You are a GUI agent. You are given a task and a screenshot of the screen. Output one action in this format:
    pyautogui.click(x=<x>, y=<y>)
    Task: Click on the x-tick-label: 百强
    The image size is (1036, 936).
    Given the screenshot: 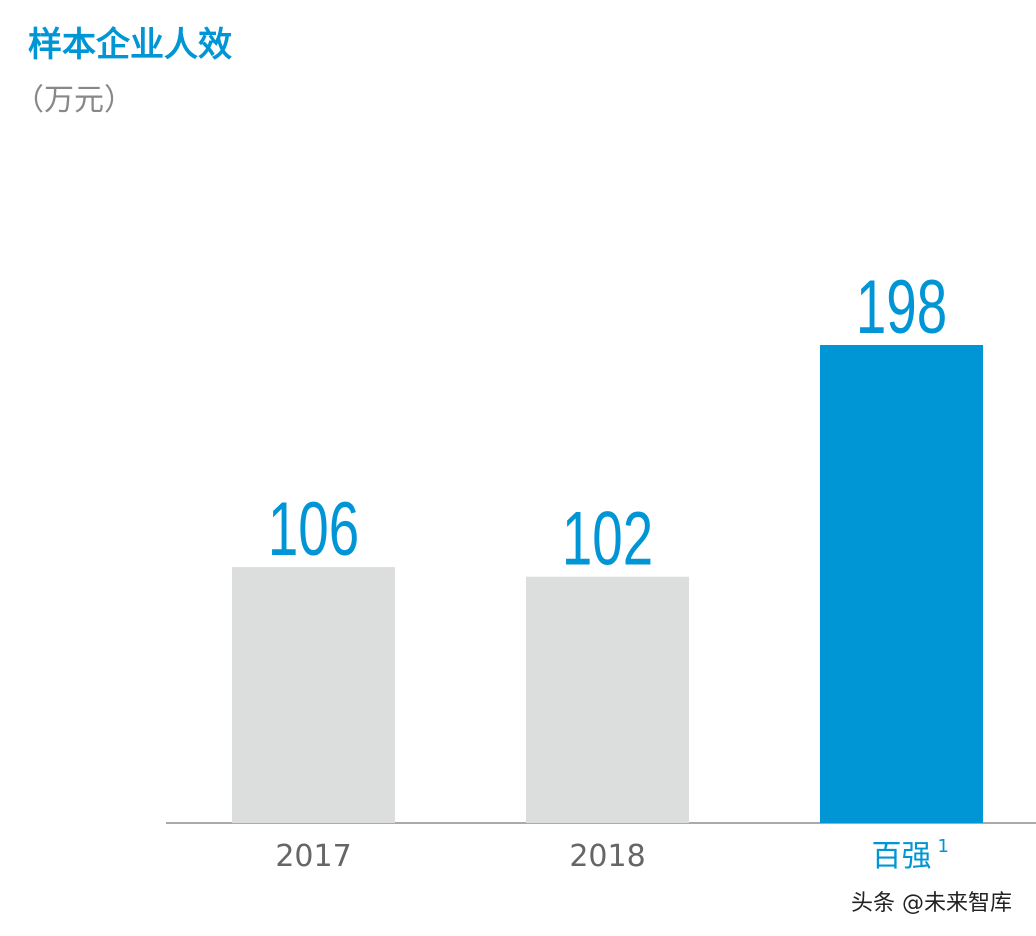 What is the action you would take?
    pyautogui.click(x=902, y=856)
    